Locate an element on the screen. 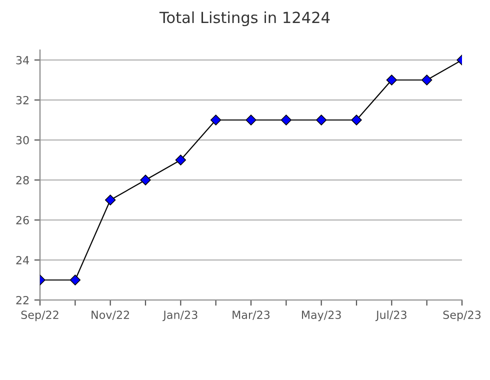 The width and height of the screenshot is (490, 380). y-tick-label: 28 is located at coordinates (22, 180).